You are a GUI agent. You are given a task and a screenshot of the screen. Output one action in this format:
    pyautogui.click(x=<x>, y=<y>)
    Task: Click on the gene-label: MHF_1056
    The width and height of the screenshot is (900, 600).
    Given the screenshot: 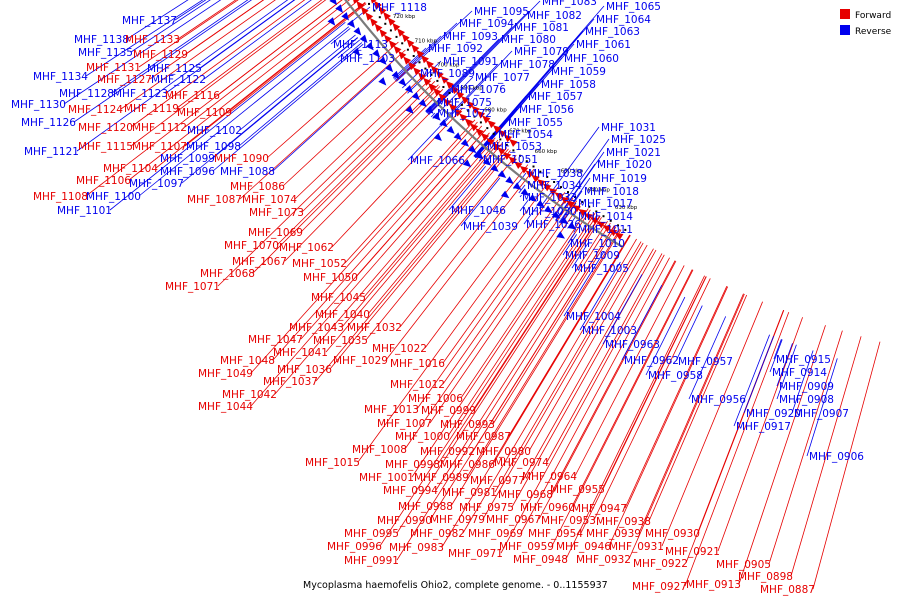 What is the action you would take?
    pyautogui.click(x=546, y=110)
    